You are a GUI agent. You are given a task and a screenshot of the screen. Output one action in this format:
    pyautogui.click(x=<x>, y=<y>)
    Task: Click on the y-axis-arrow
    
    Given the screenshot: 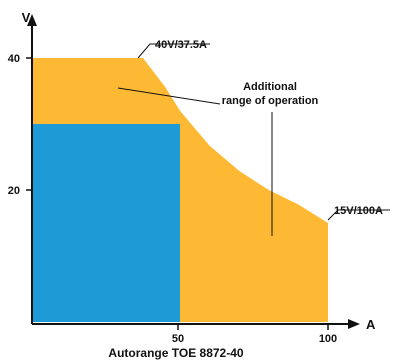 What is the action you would take?
    pyautogui.click(x=32, y=20)
    